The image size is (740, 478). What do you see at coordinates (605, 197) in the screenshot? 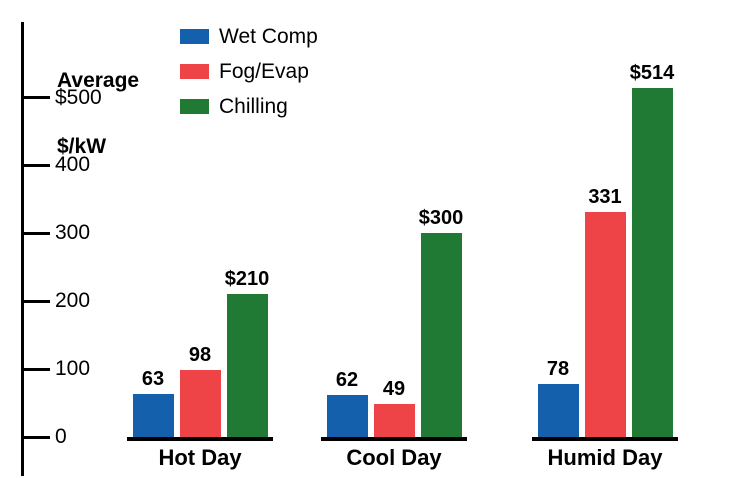
I see `bar-value-label-1-2: 331` at bounding box center [605, 197].